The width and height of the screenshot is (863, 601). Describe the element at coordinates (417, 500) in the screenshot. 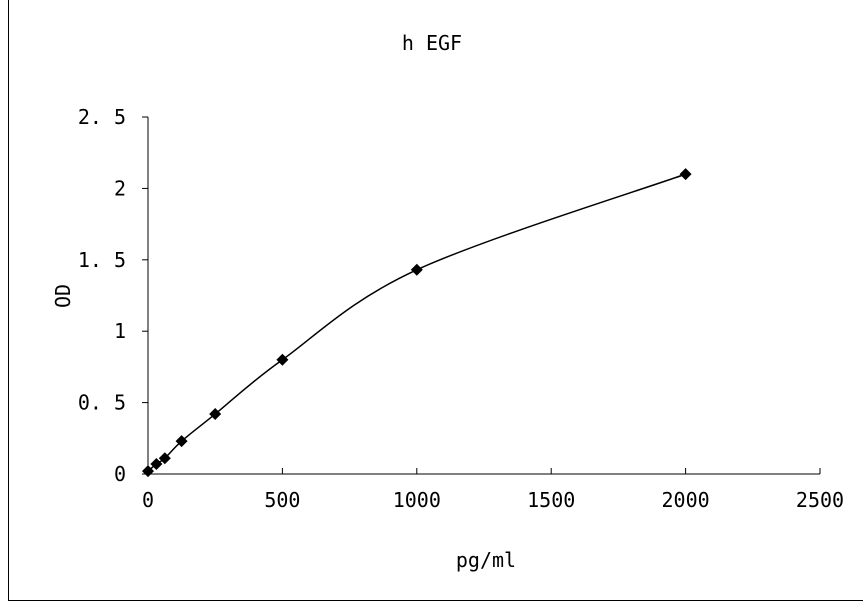

I see `x-tick-label: 1000` at that location.